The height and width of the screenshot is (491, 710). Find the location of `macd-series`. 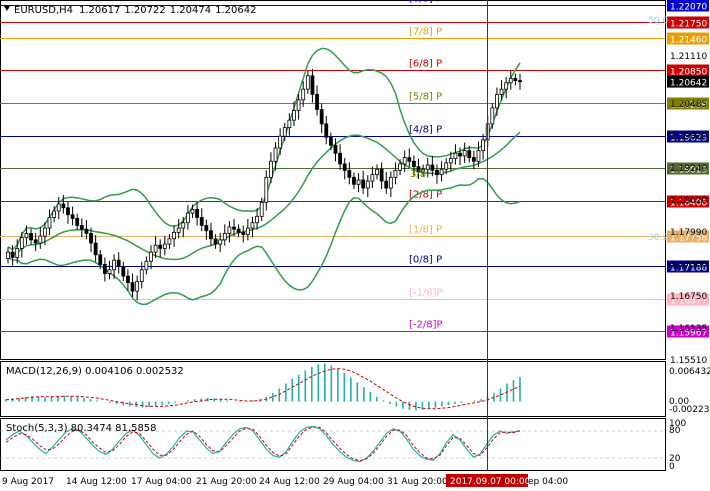

macd-series is located at coordinates (263, 387).